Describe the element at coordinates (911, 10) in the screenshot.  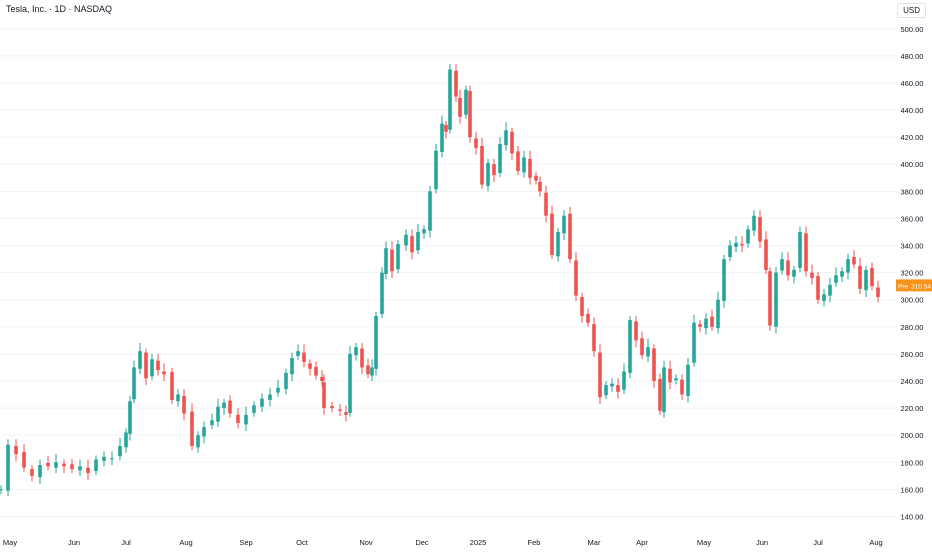
I see `currency-label: USD` at that location.